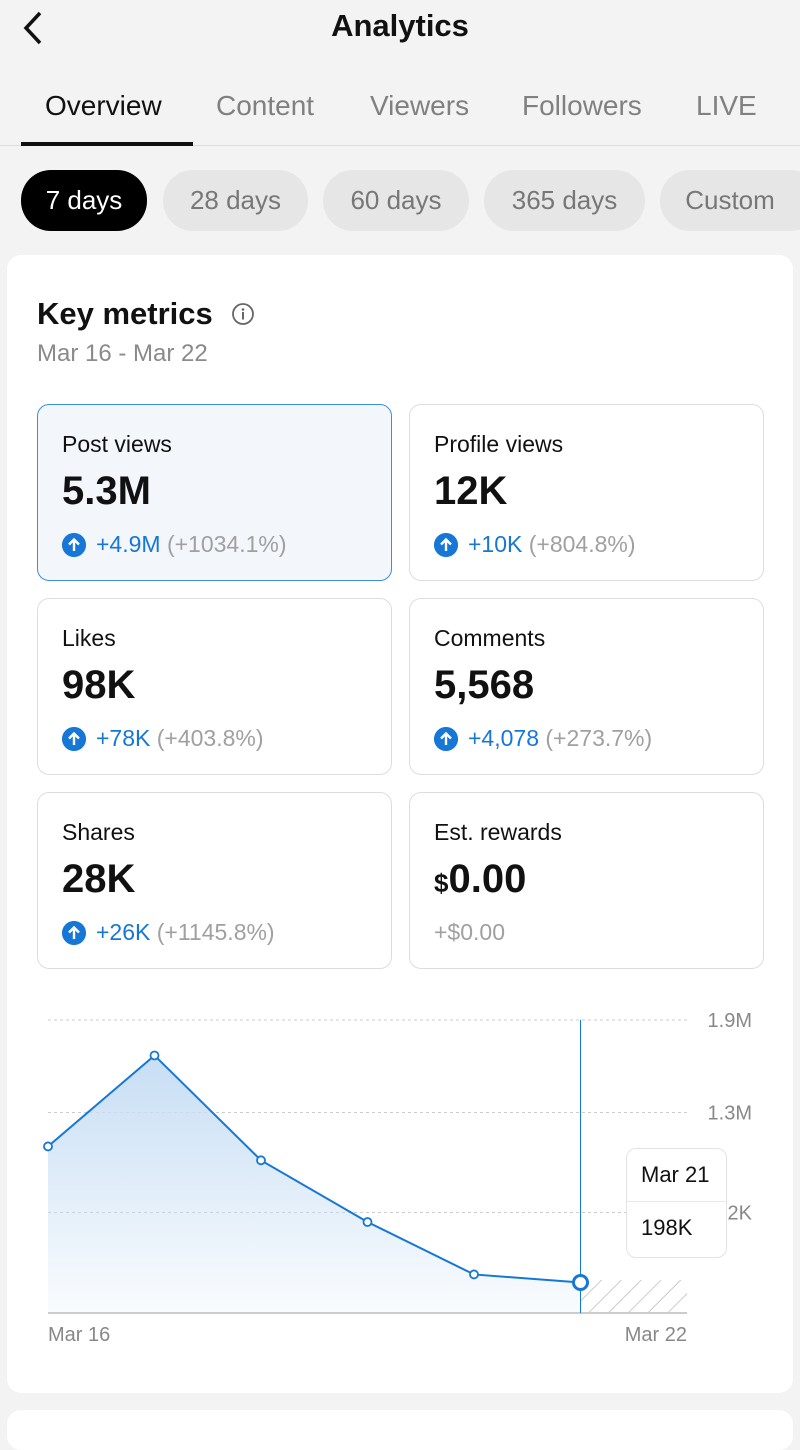  I want to click on metric-value: $0.00, so click(480, 879).